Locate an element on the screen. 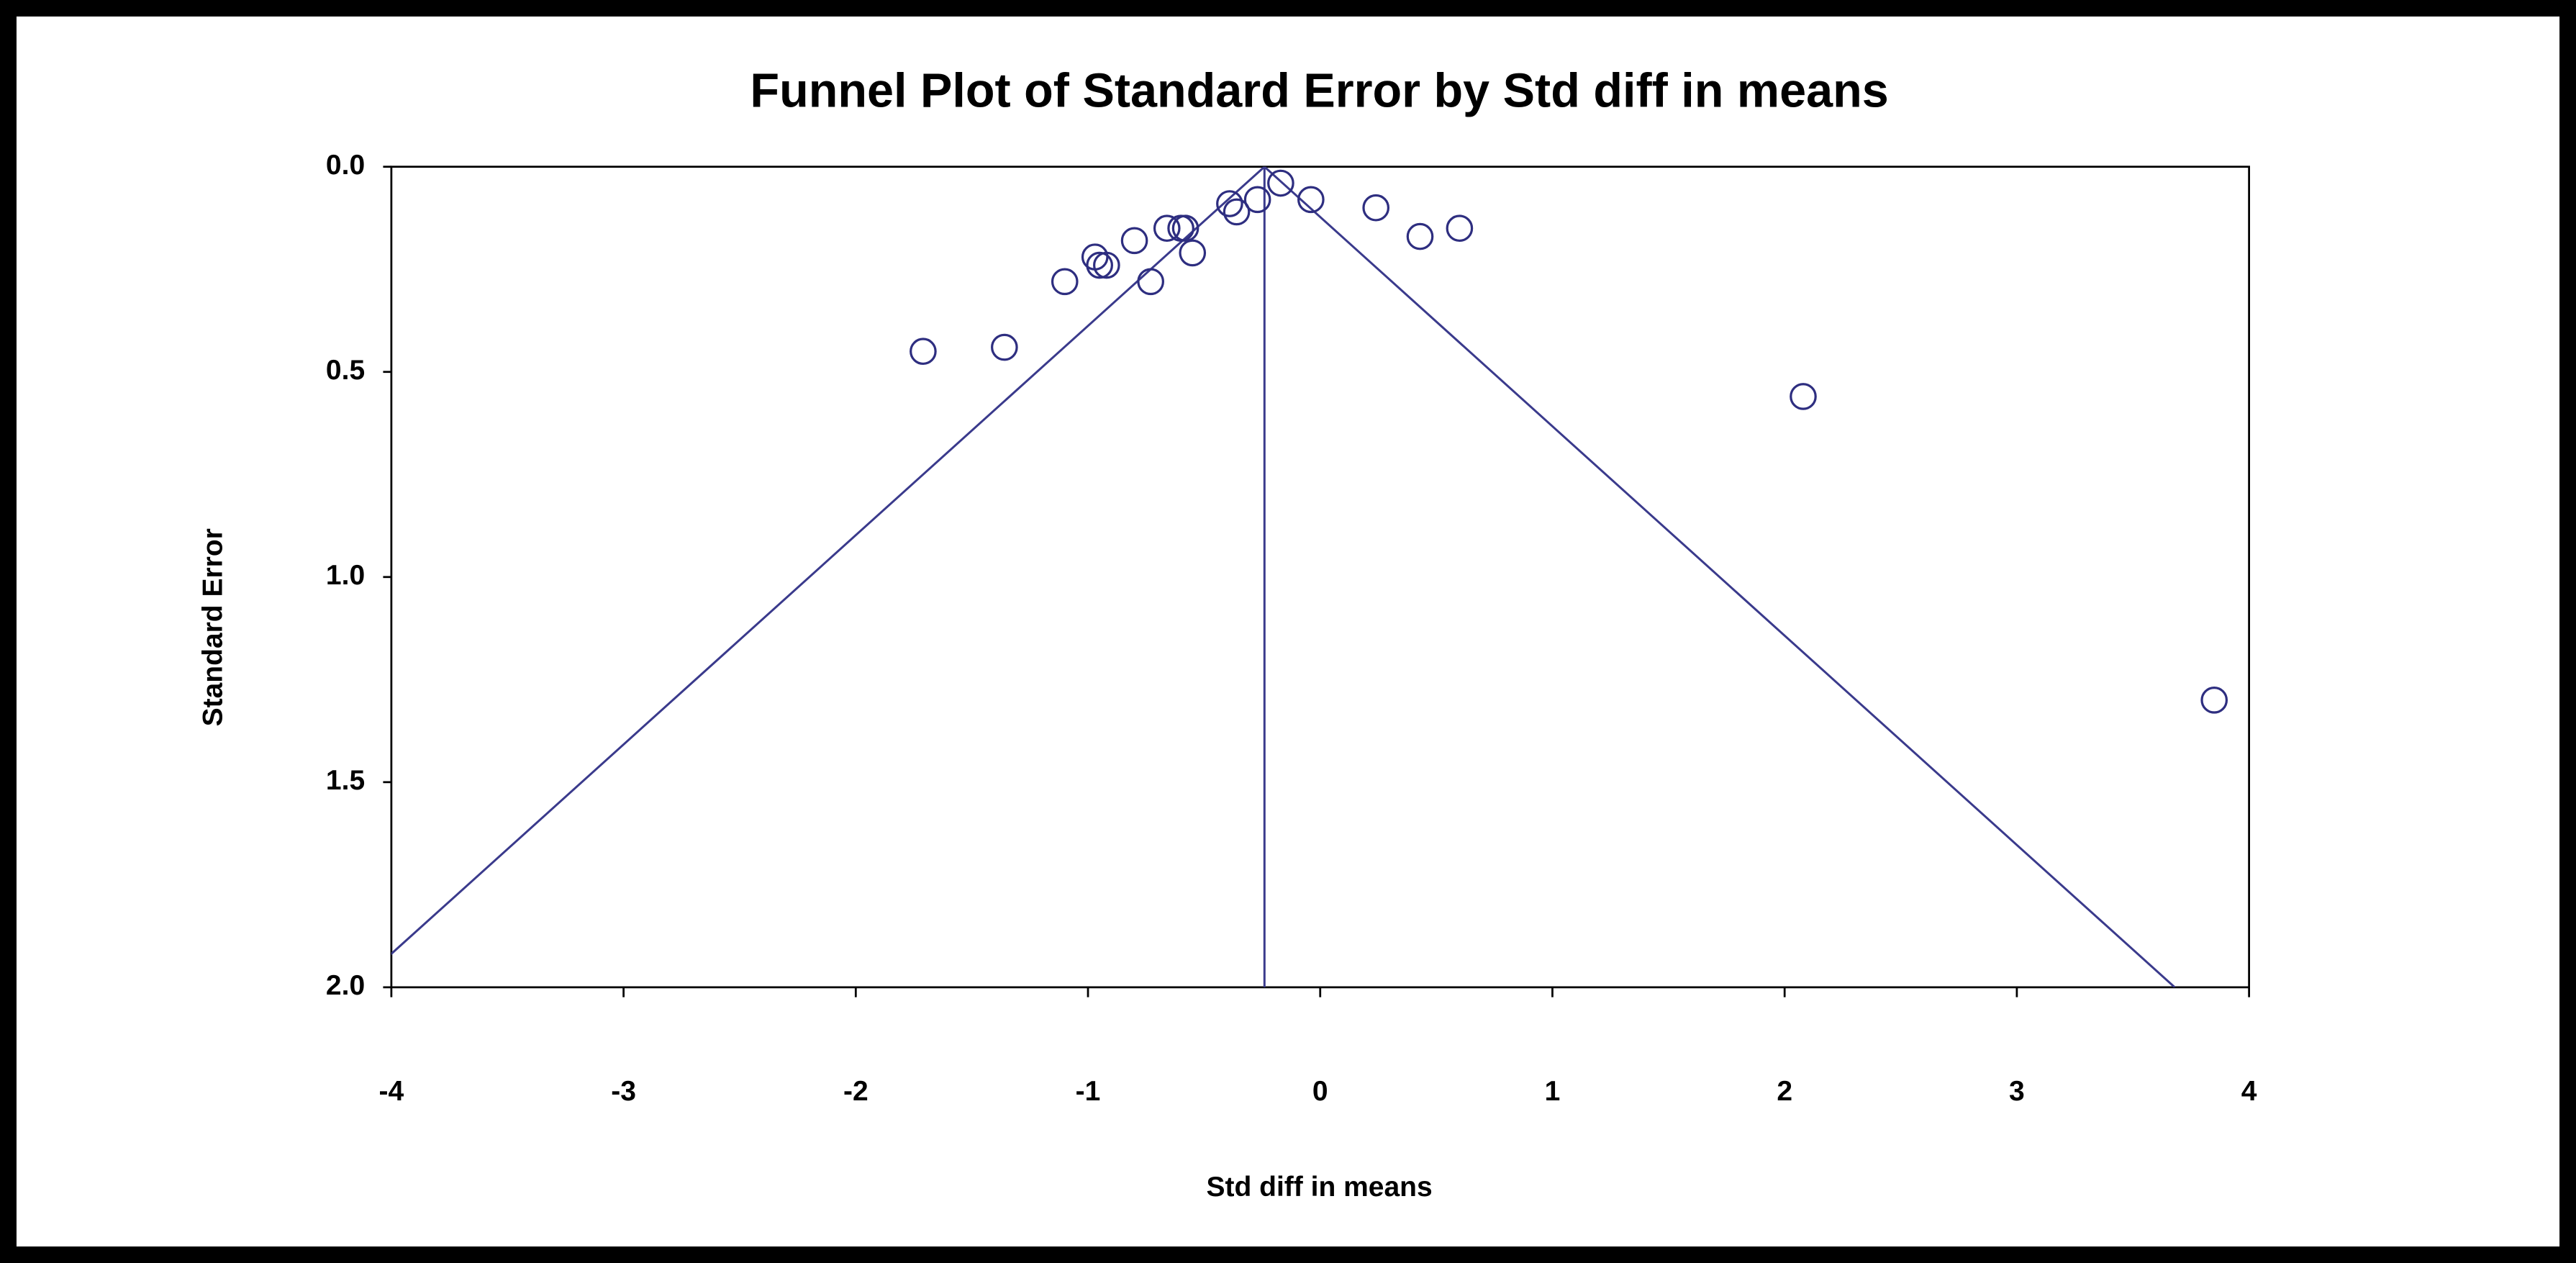 The image size is (2576, 1263). x-tick-label: 2 is located at coordinates (1784, 1091).